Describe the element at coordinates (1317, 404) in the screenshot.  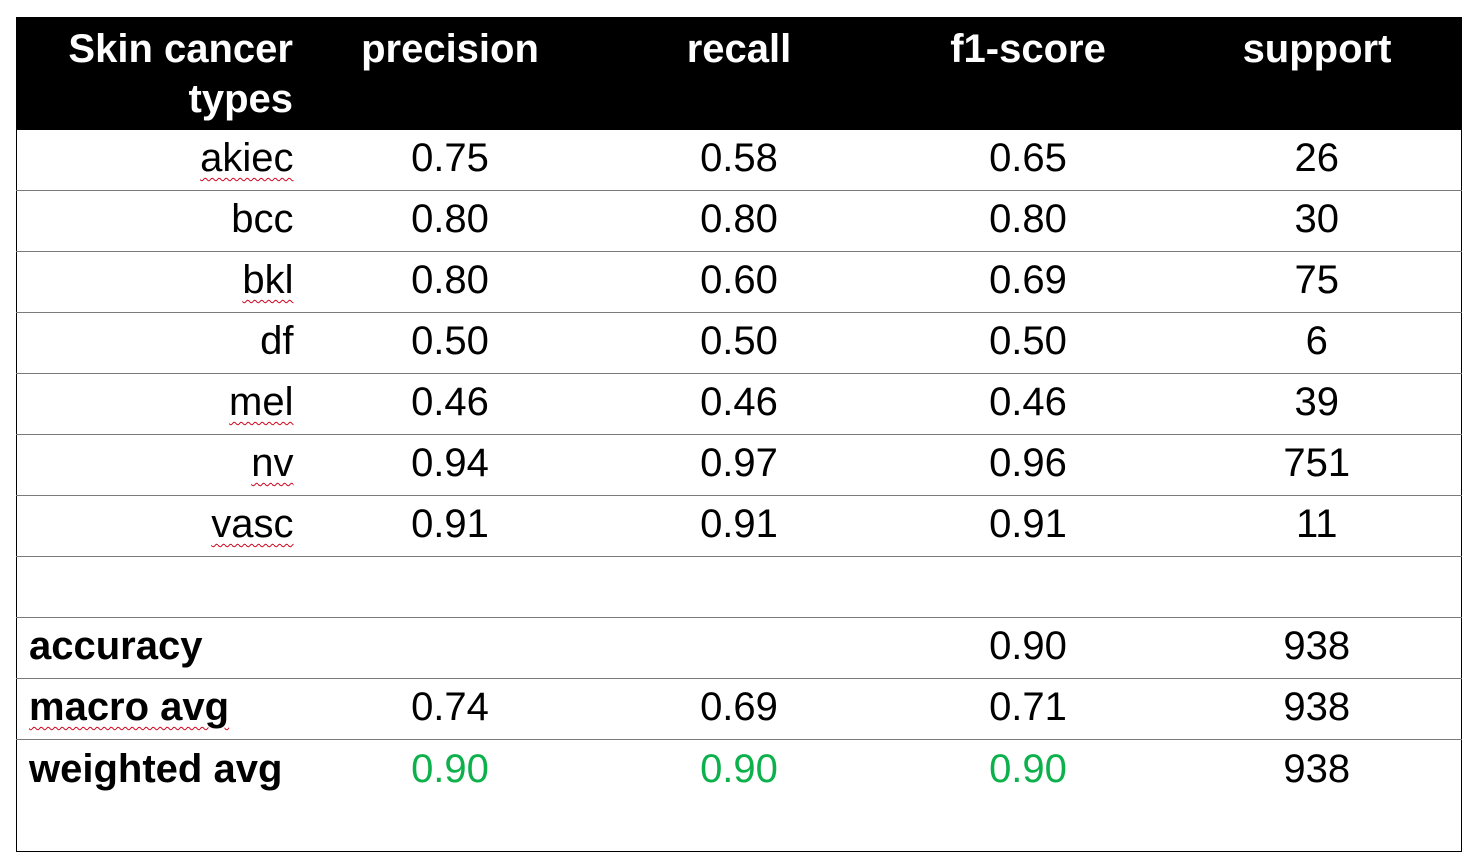
I see `support-cell: 39` at that location.